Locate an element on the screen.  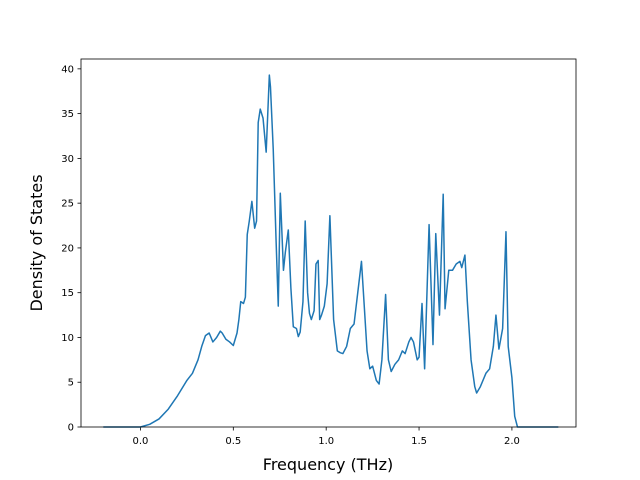
y-axis-label: Density of States is located at coordinates (36, 242).